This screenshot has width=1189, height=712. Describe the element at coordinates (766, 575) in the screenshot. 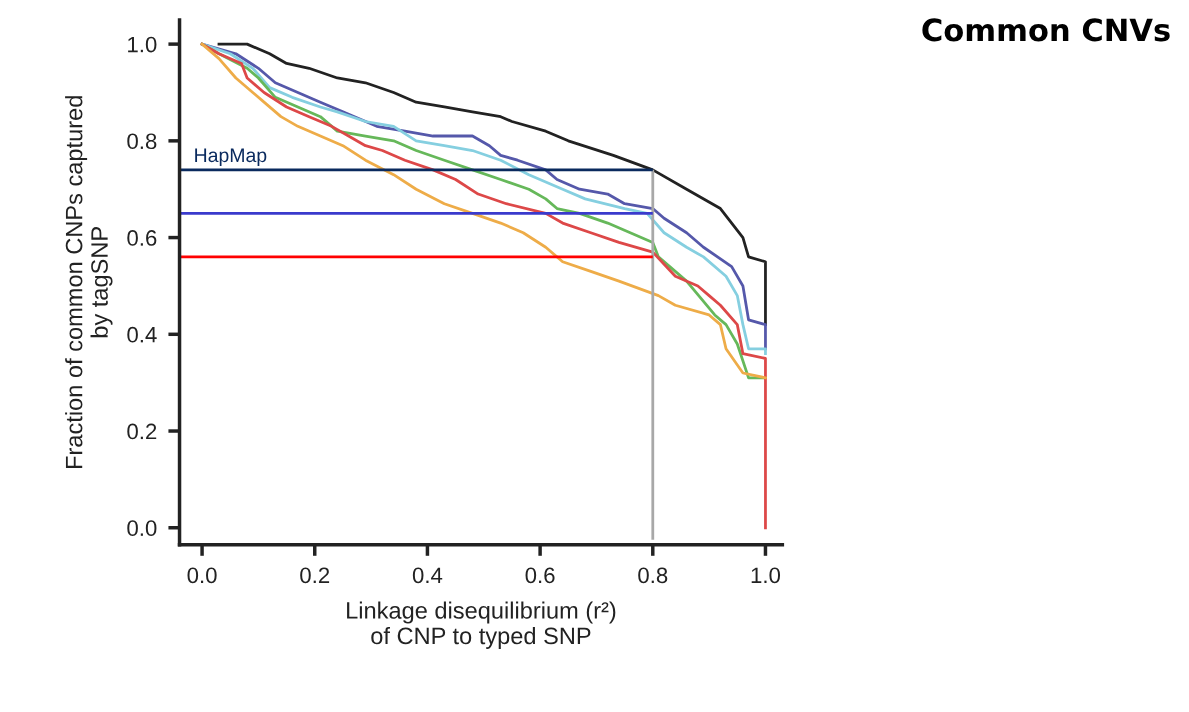

I see `x-tick-label: 1.0` at that location.